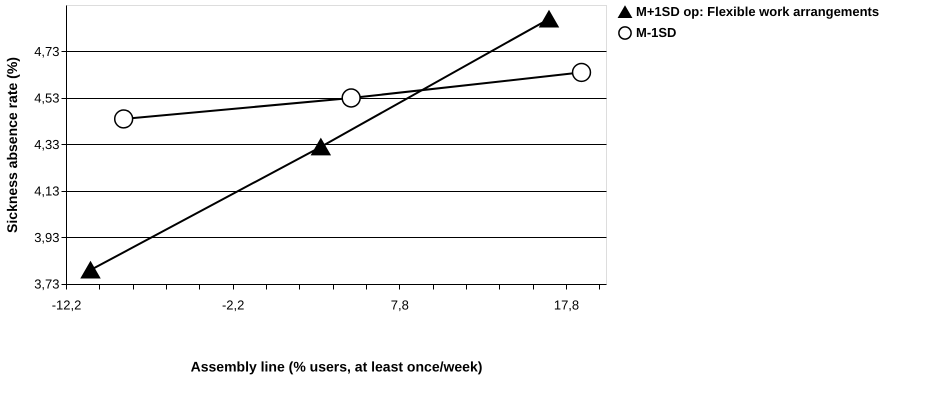  Describe the element at coordinates (47, 191) in the screenshot. I see `y-tick-label: 4,13` at that location.